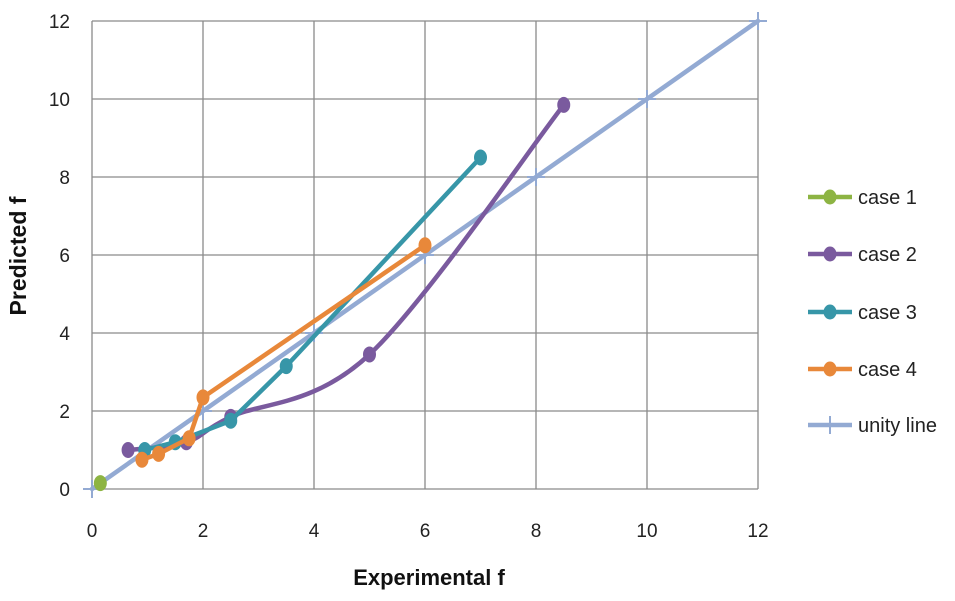 The image size is (955, 601). What do you see at coordinates (64, 334) in the screenshot?
I see `y-tick-label: 4` at bounding box center [64, 334].